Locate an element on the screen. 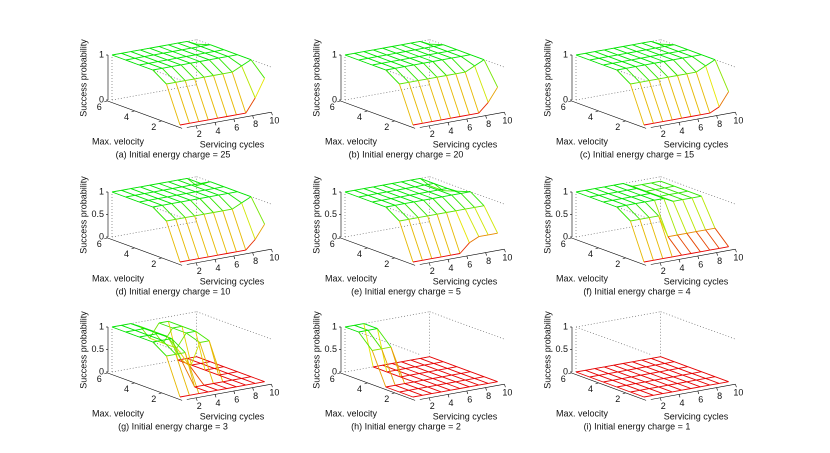 Image resolution: width=830 pixels, height=453 pixels. x-tick-label: 2 is located at coordinates (199, 406).